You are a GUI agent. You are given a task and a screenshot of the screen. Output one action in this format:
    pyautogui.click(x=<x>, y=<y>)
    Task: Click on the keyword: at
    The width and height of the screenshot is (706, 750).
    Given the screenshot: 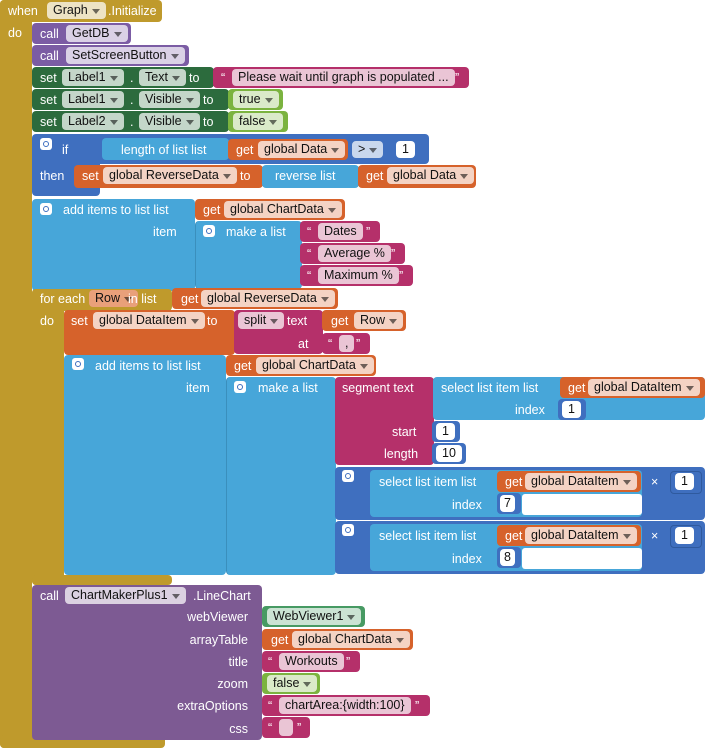 What is the action you would take?
    pyautogui.click(x=303, y=344)
    